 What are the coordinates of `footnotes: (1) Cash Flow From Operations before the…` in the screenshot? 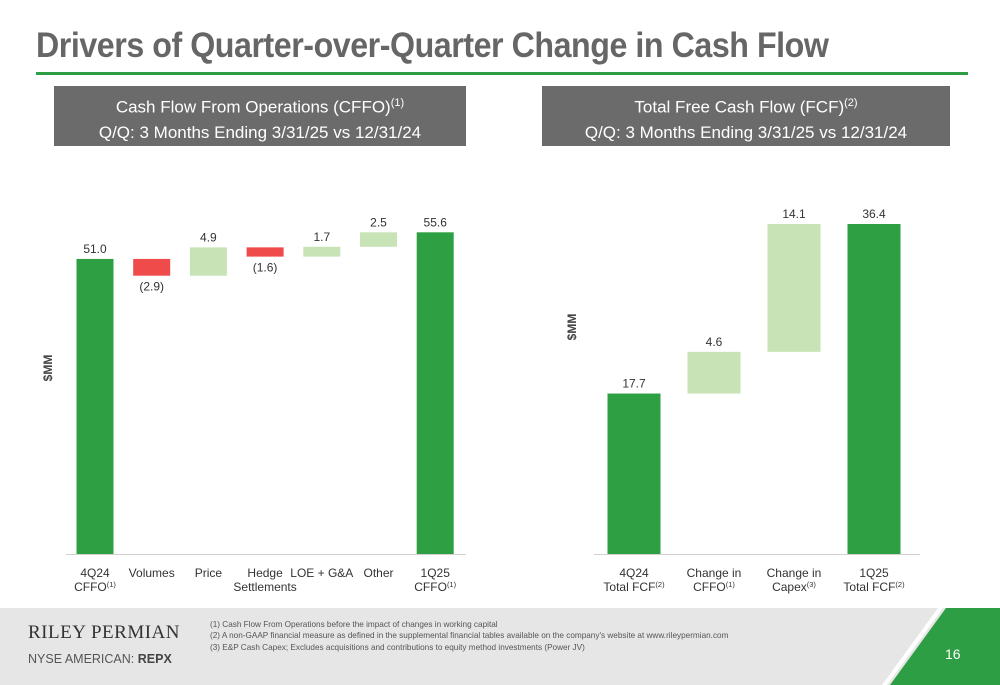 It's located at (469, 636).